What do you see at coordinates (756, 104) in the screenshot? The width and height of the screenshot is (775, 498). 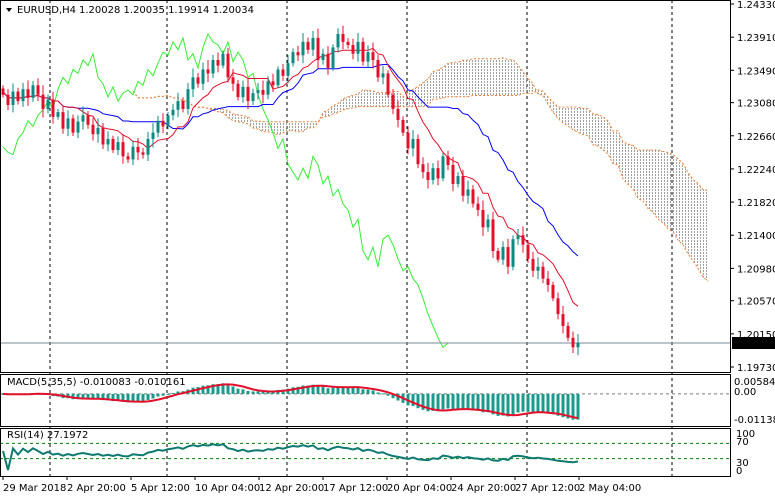 I see `price-tick-label: 1.23080` at bounding box center [756, 104].